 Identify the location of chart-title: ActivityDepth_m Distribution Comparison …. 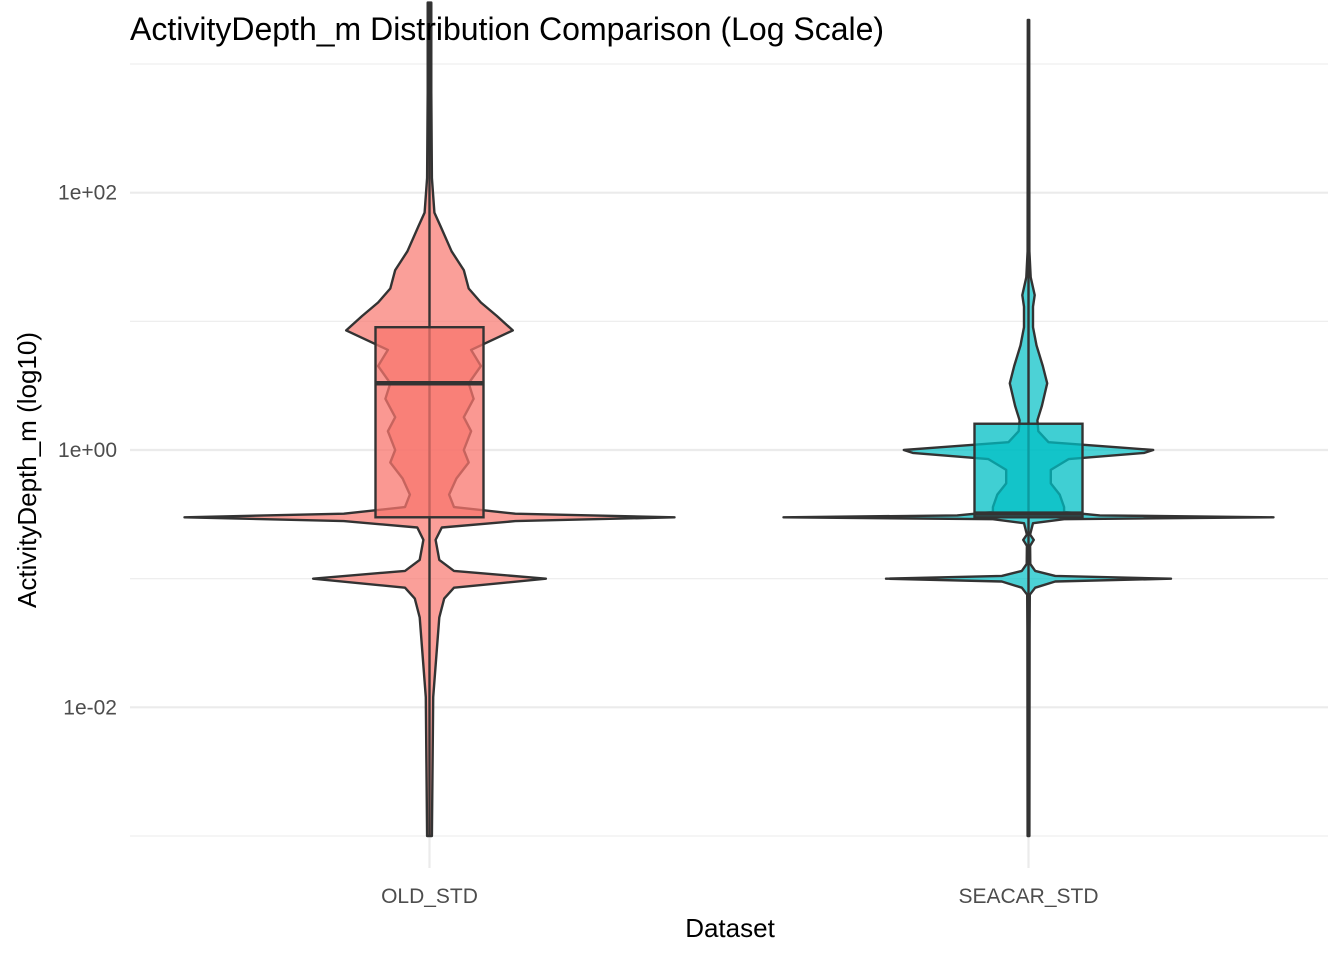
(507, 29).